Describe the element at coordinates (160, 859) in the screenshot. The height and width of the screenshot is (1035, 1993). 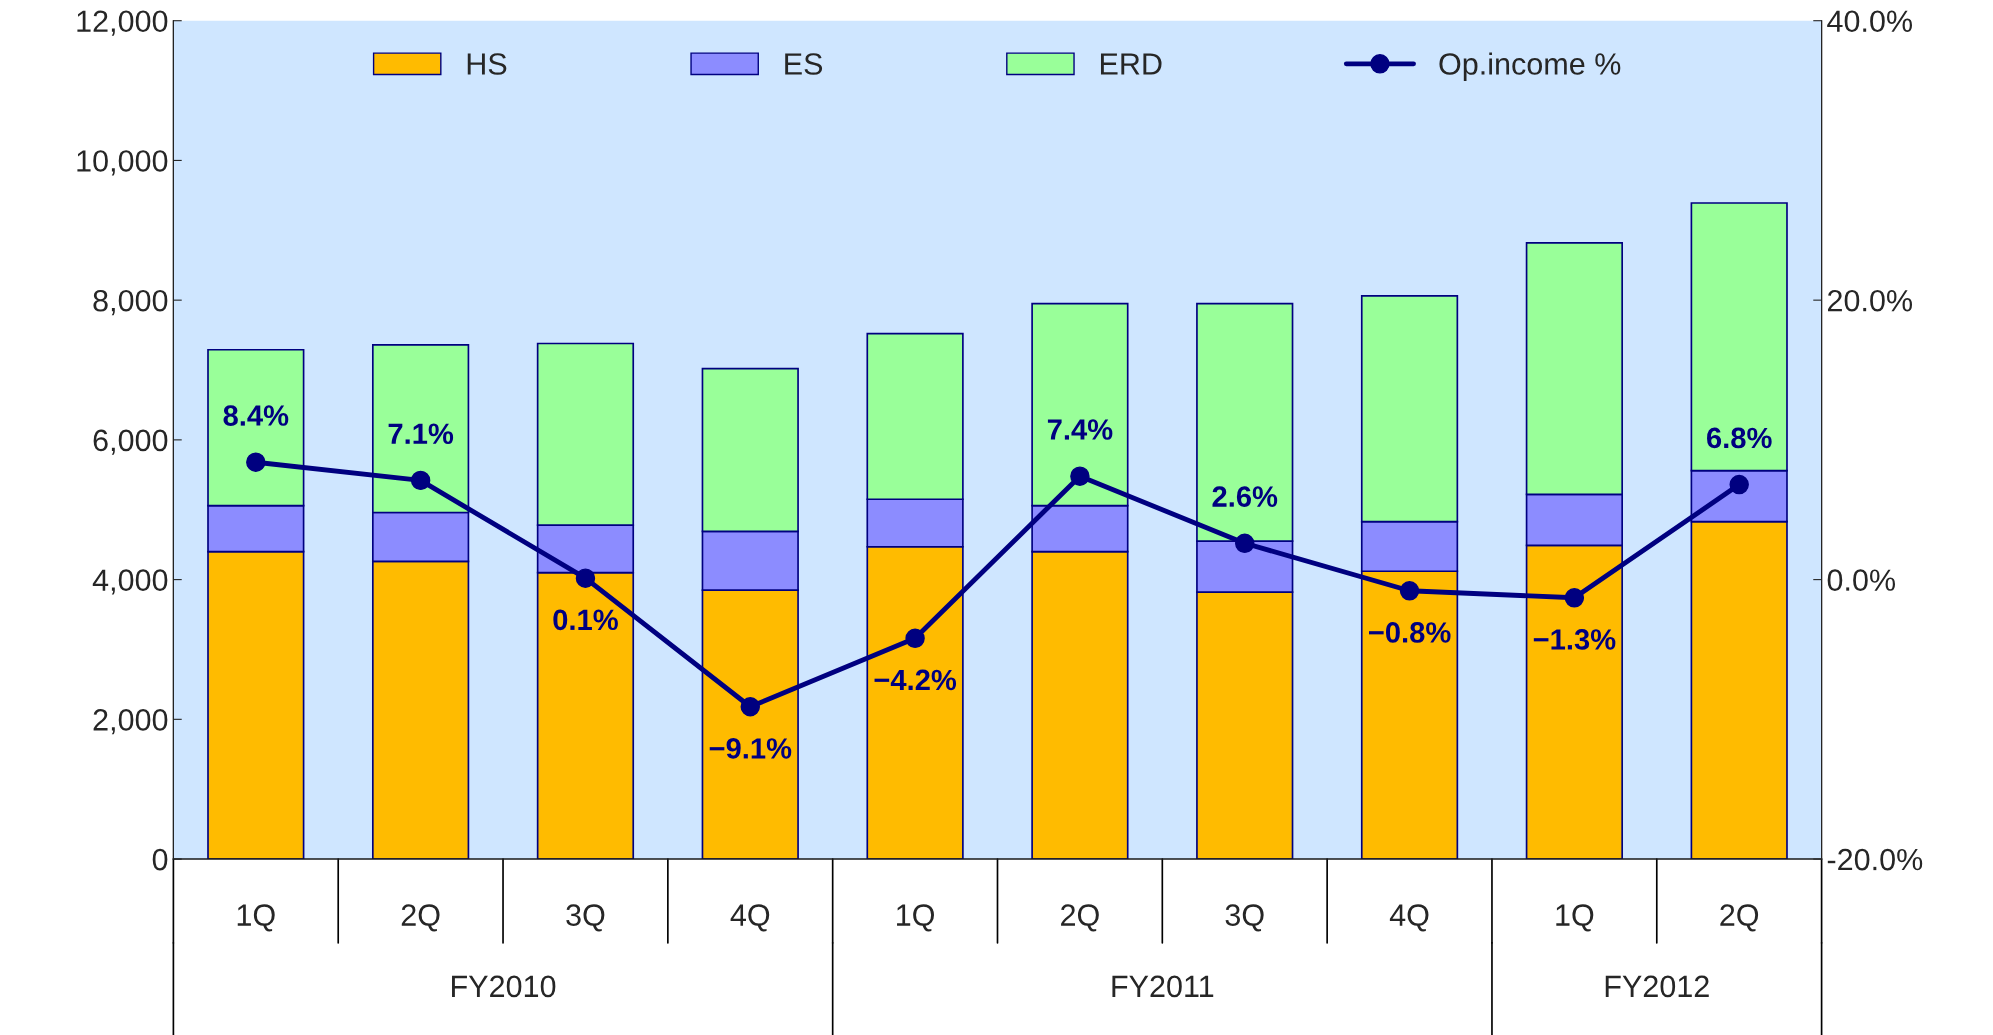
I see `y-tick-label: 0` at that location.